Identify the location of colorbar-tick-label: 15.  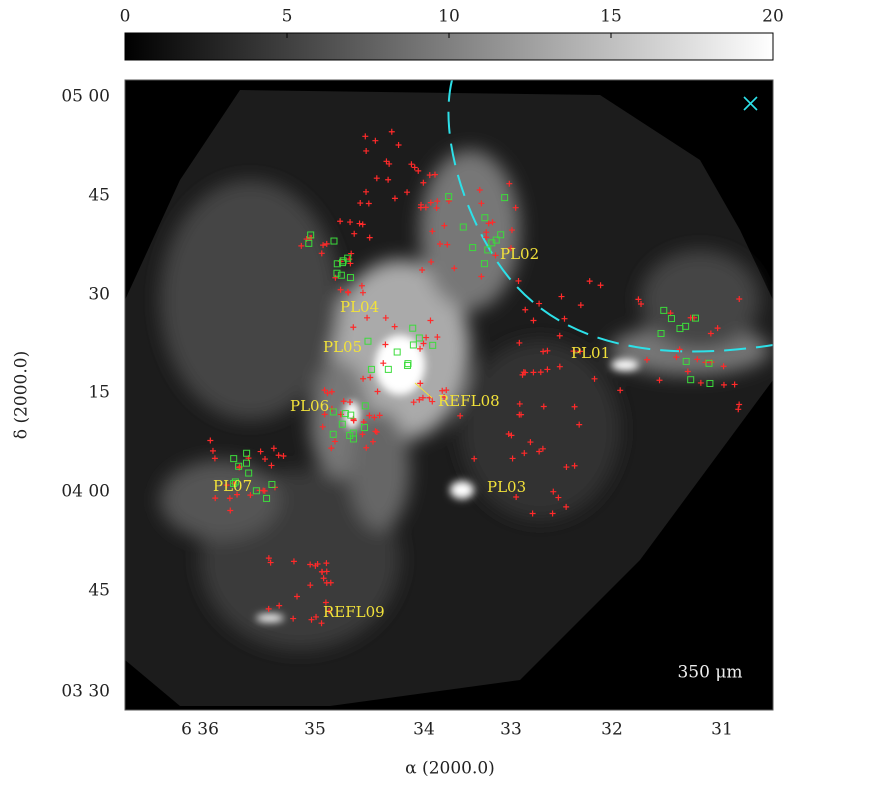
(611, 17).